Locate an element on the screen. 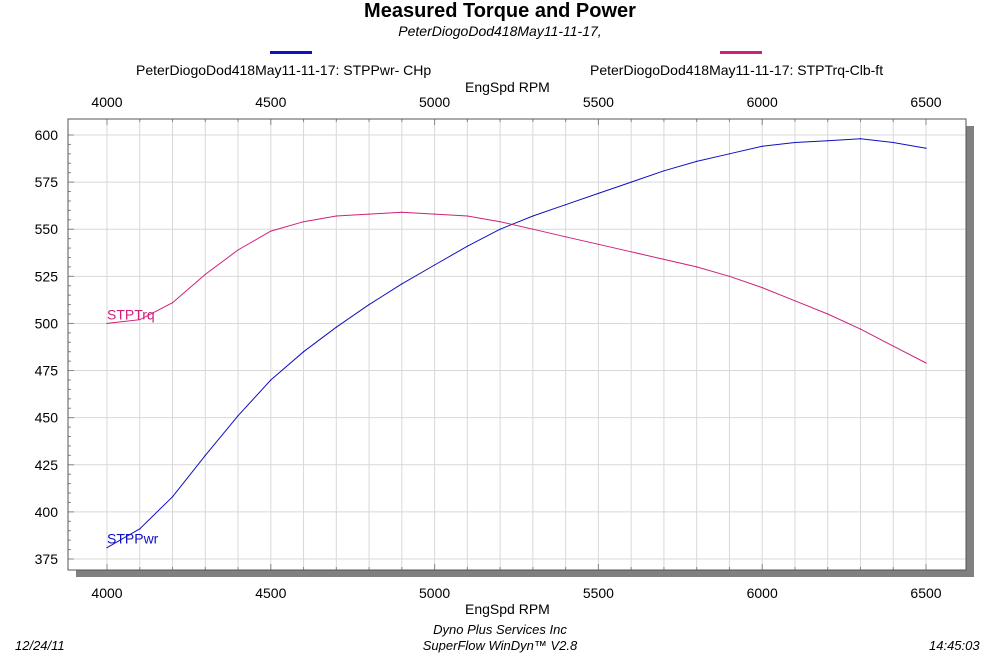 This screenshot has height=654, width=1000. y-tick-label: 375 is located at coordinates (47, 559).